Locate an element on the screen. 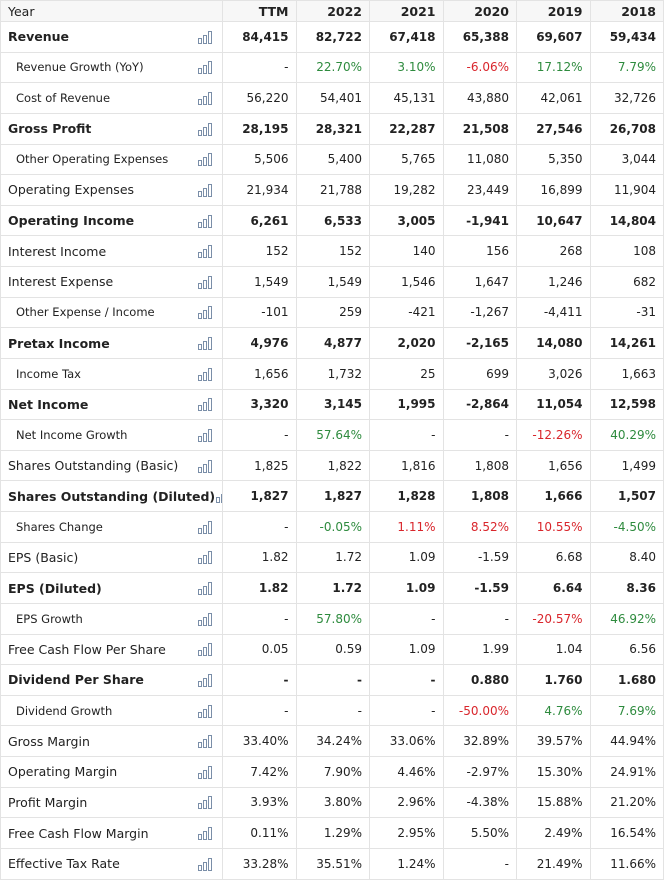  cell-value: 1,647 is located at coordinates (480, 282).